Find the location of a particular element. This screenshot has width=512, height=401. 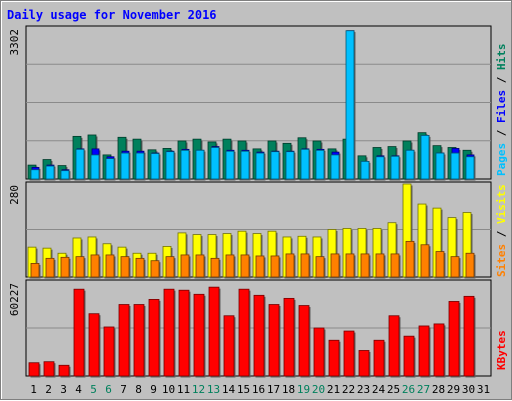

x-tick-label: 26 is located at coordinates (408, 389).